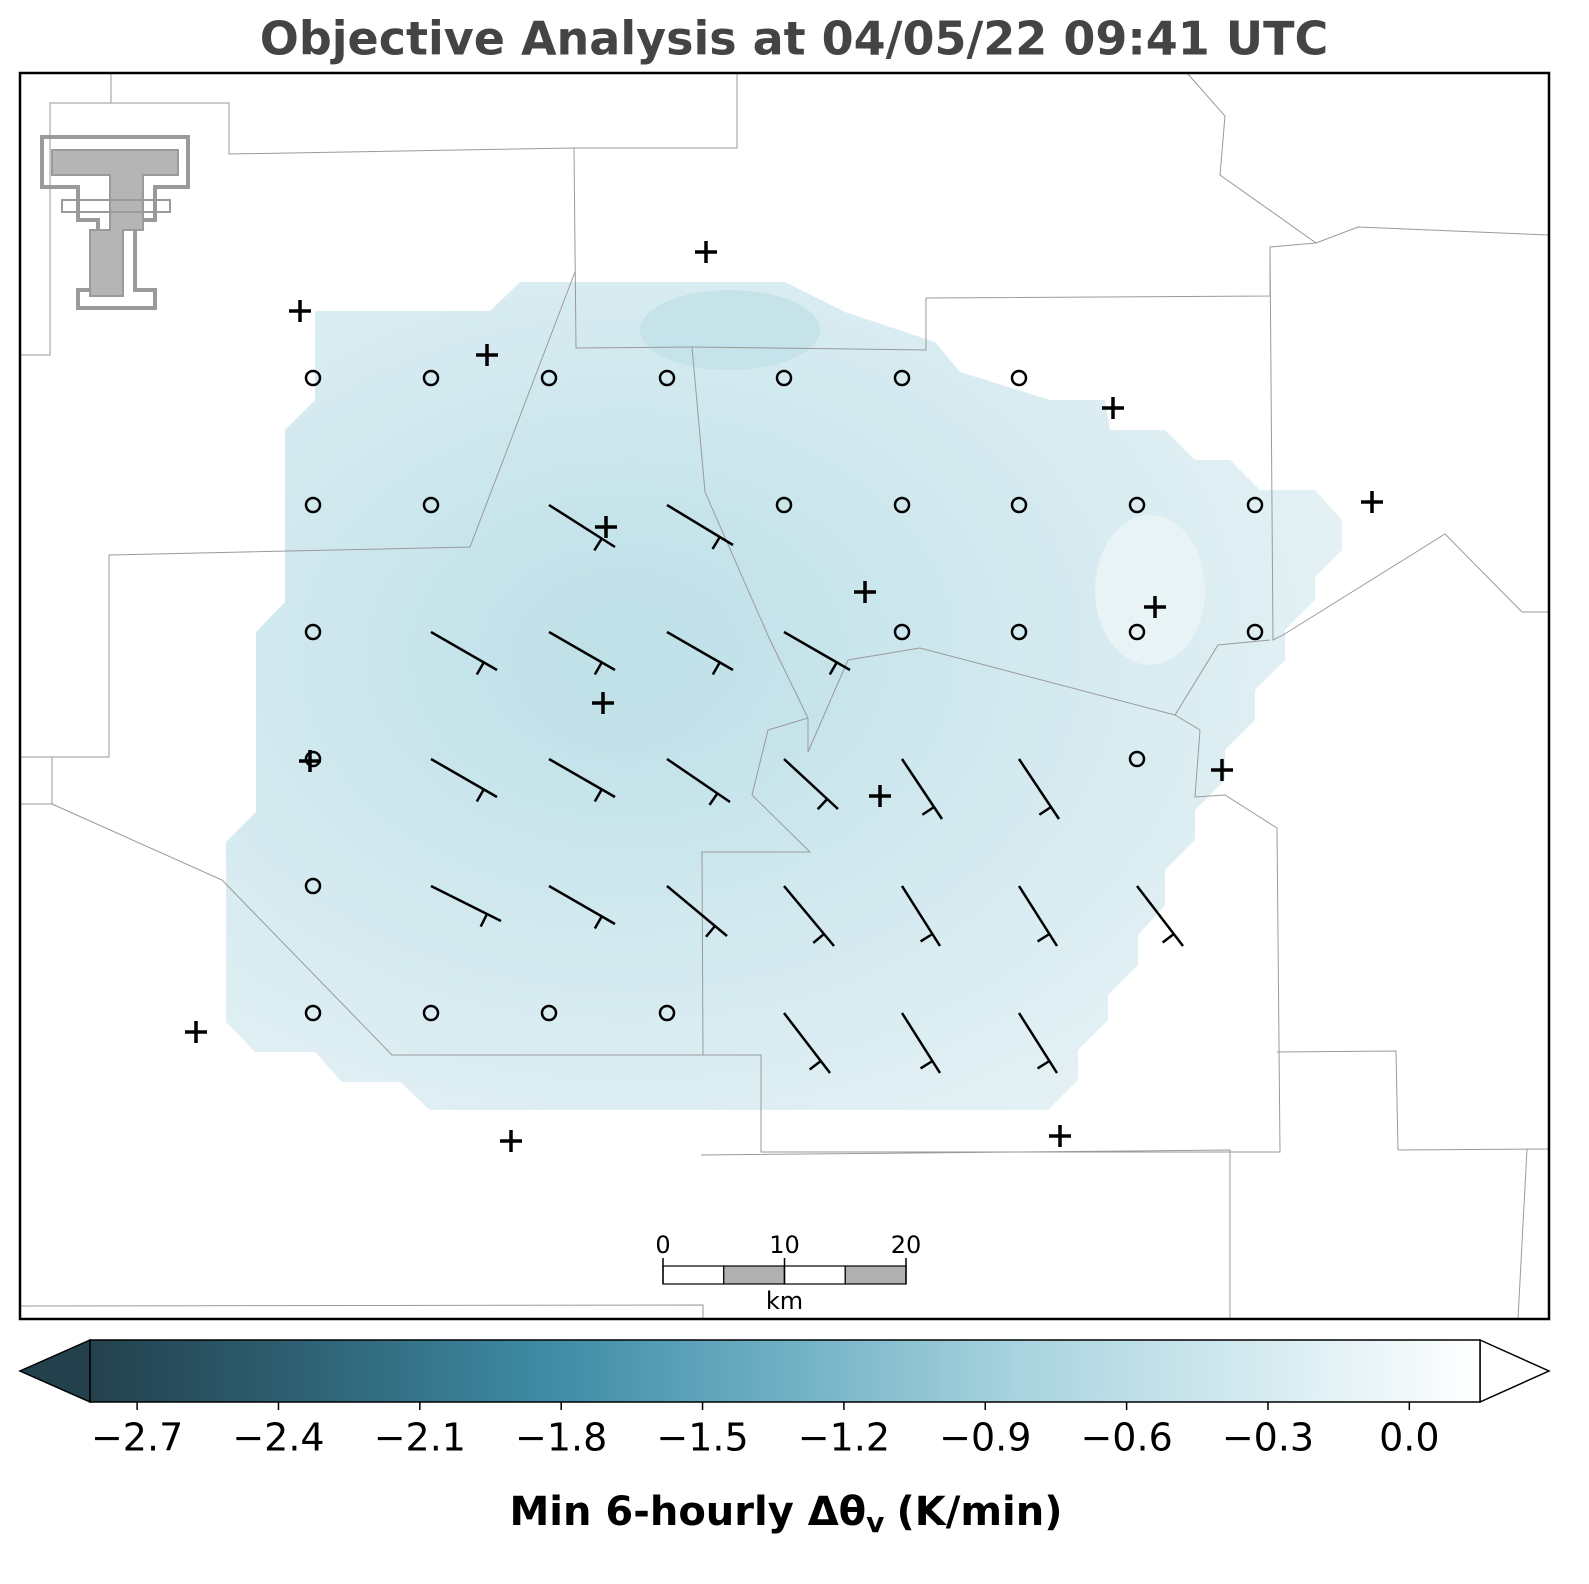 The height and width of the screenshot is (1584, 1589). I want to click on colorbar-tick-label: −1.8, so click(561, 1438).